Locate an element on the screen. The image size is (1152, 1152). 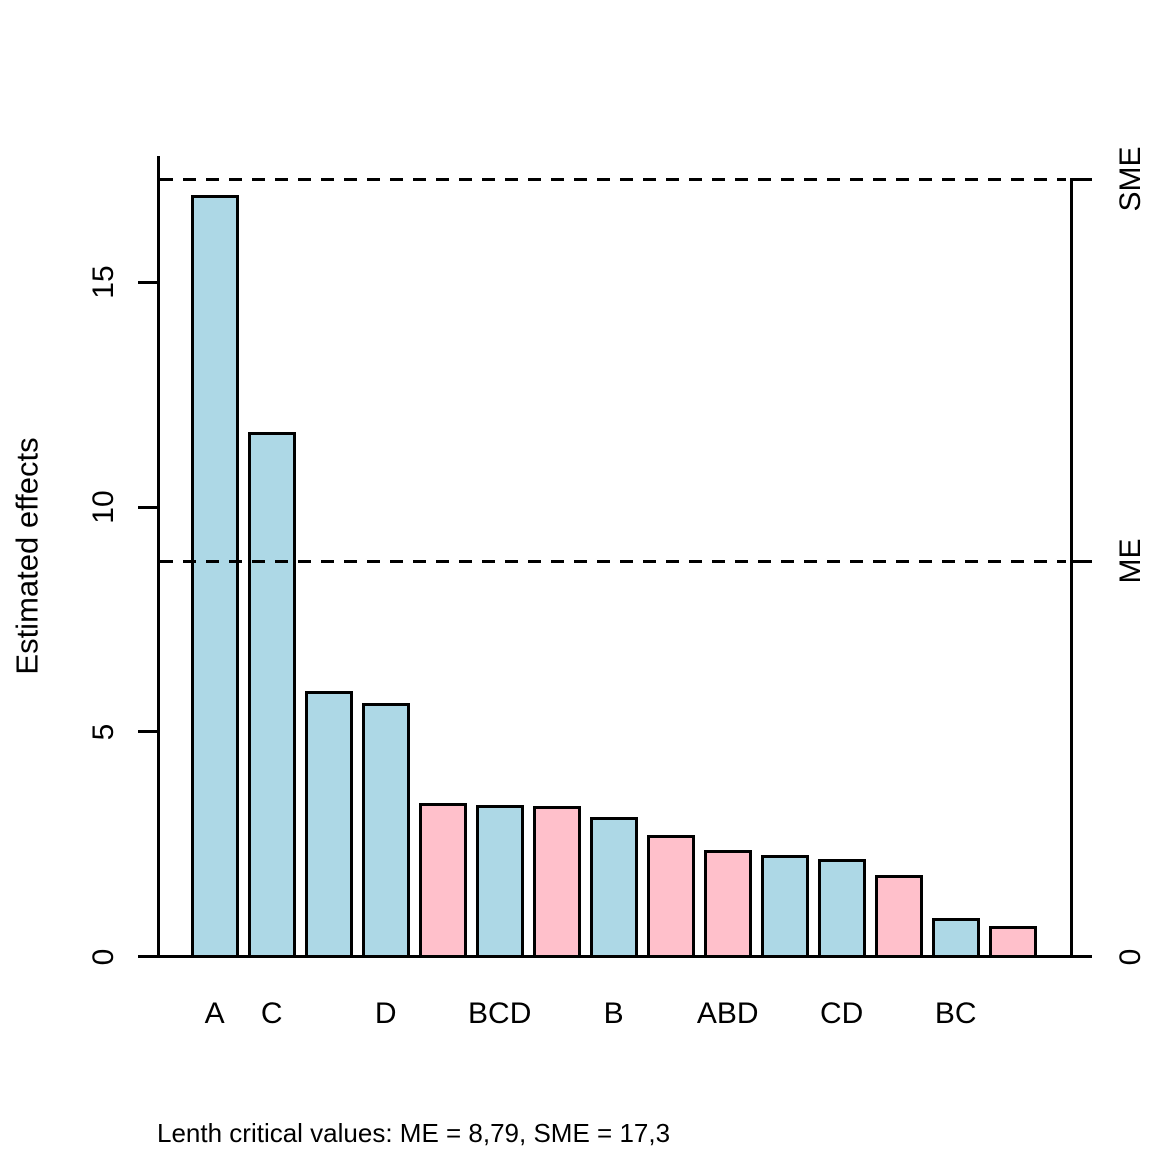
bar-CD is located at coordinates (841, 908).